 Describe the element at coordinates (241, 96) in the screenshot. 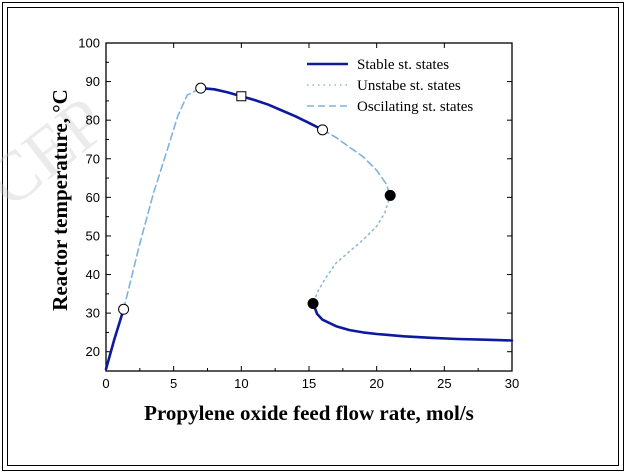

I see `marker-square-open` at that location.